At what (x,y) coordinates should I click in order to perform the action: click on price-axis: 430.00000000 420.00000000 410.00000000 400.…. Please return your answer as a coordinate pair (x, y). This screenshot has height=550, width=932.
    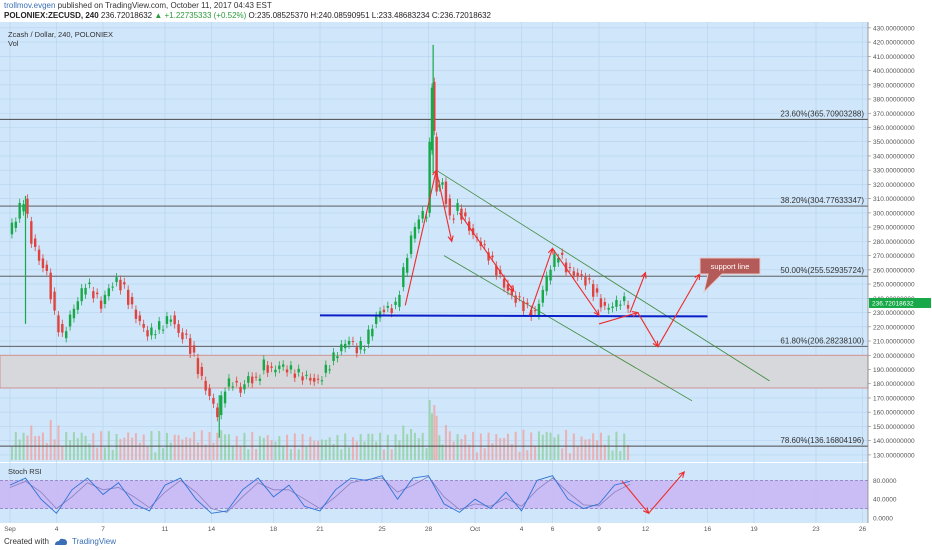
    Looking at the image, I should click on (899, 272).